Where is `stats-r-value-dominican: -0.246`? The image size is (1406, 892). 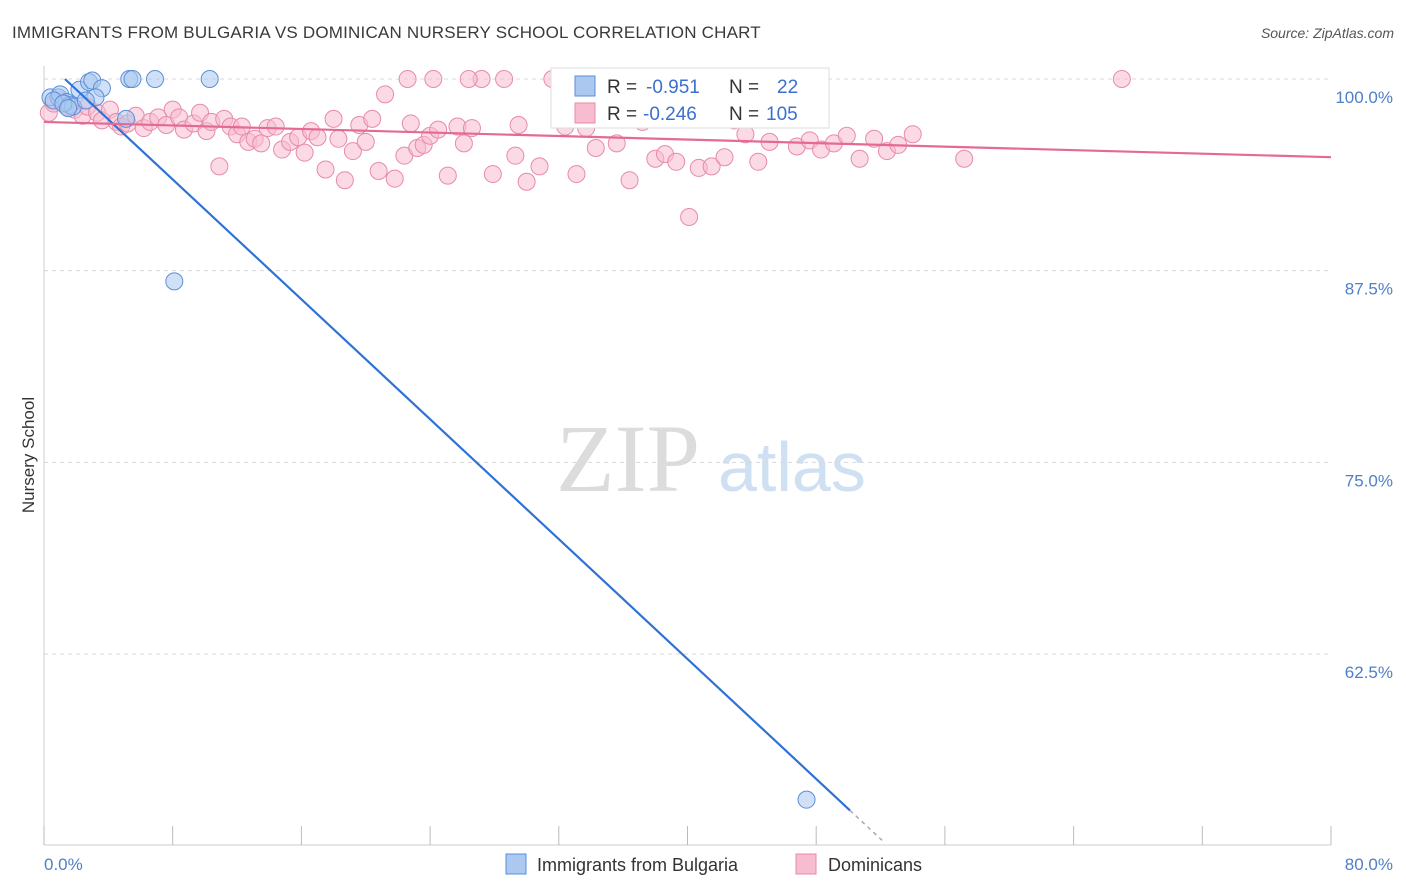
stats-r-value-dominican: -0.246 is located at coordinates (670, 114).